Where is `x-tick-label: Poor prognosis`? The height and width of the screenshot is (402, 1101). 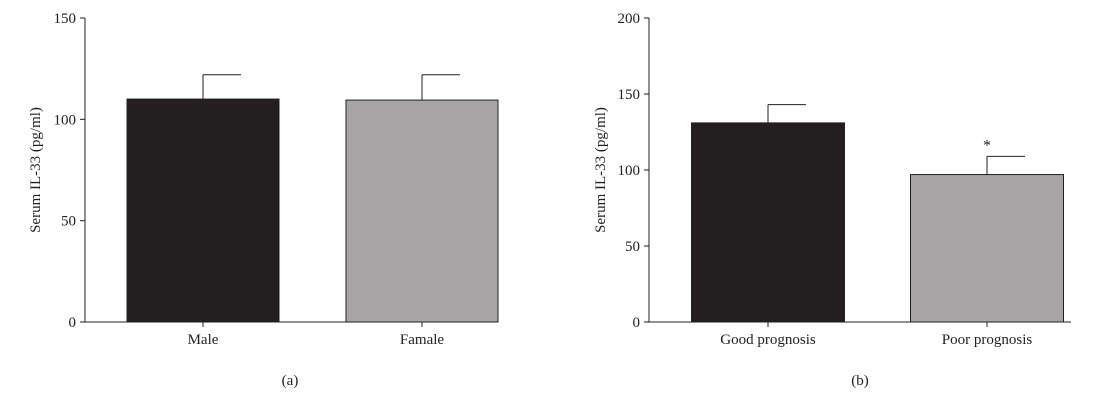
x-tick-label: Poor prognosis is located at coordinates (987, 340).